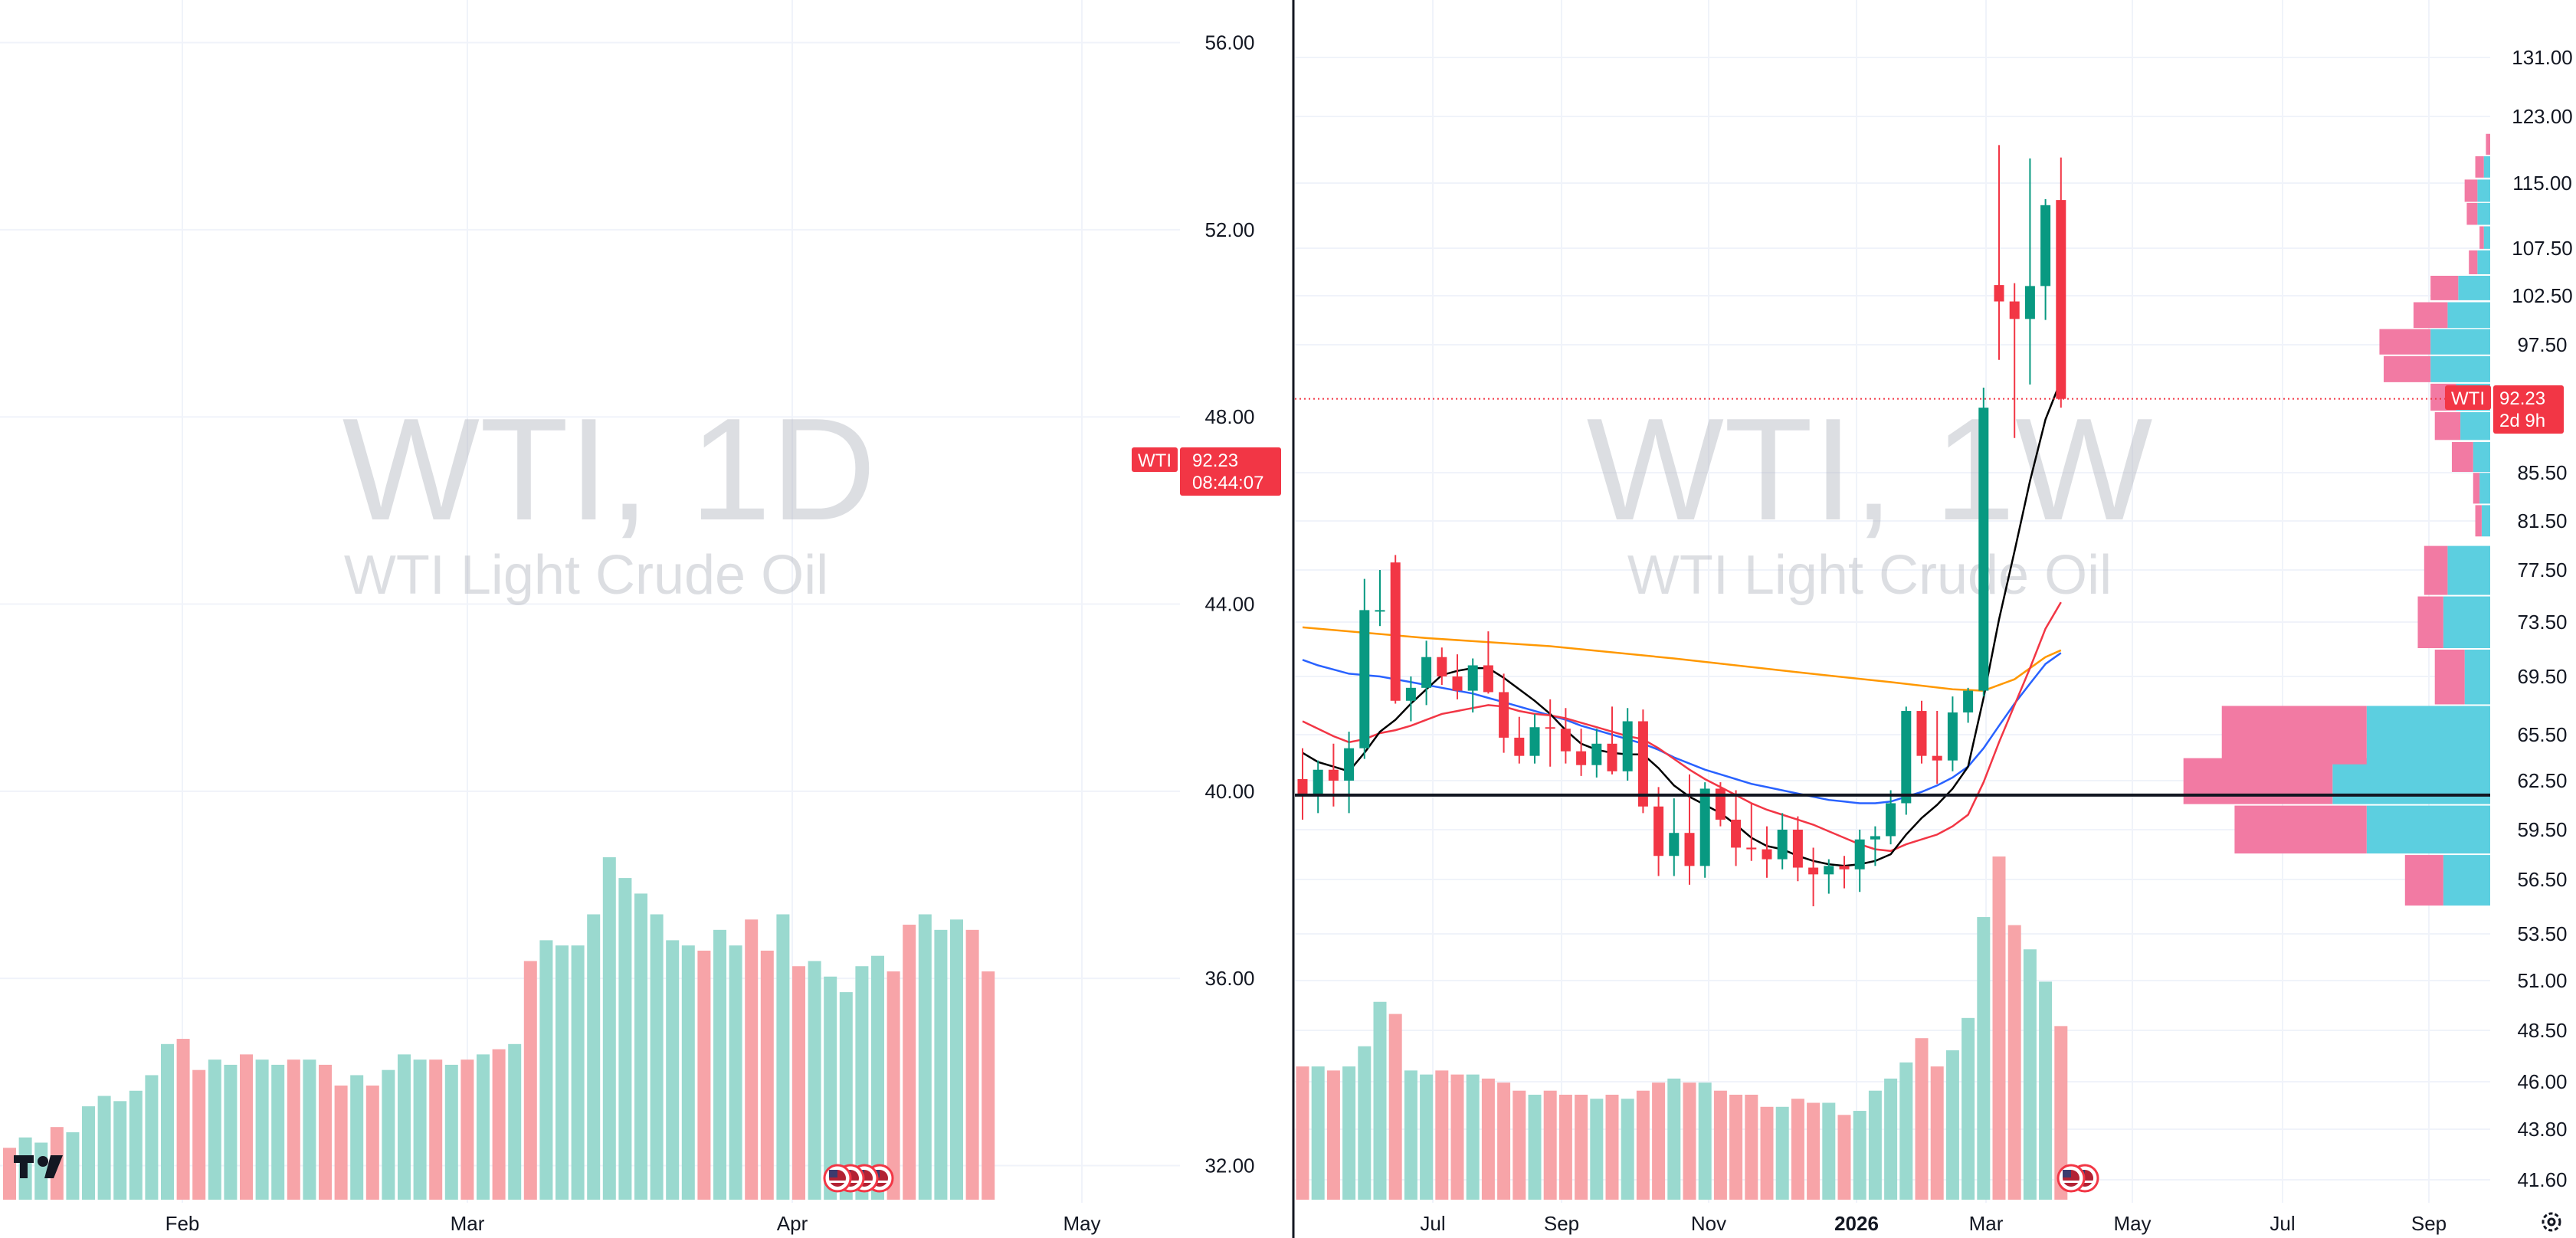  I want to click on right-event-markers, so click(2078, 1179).